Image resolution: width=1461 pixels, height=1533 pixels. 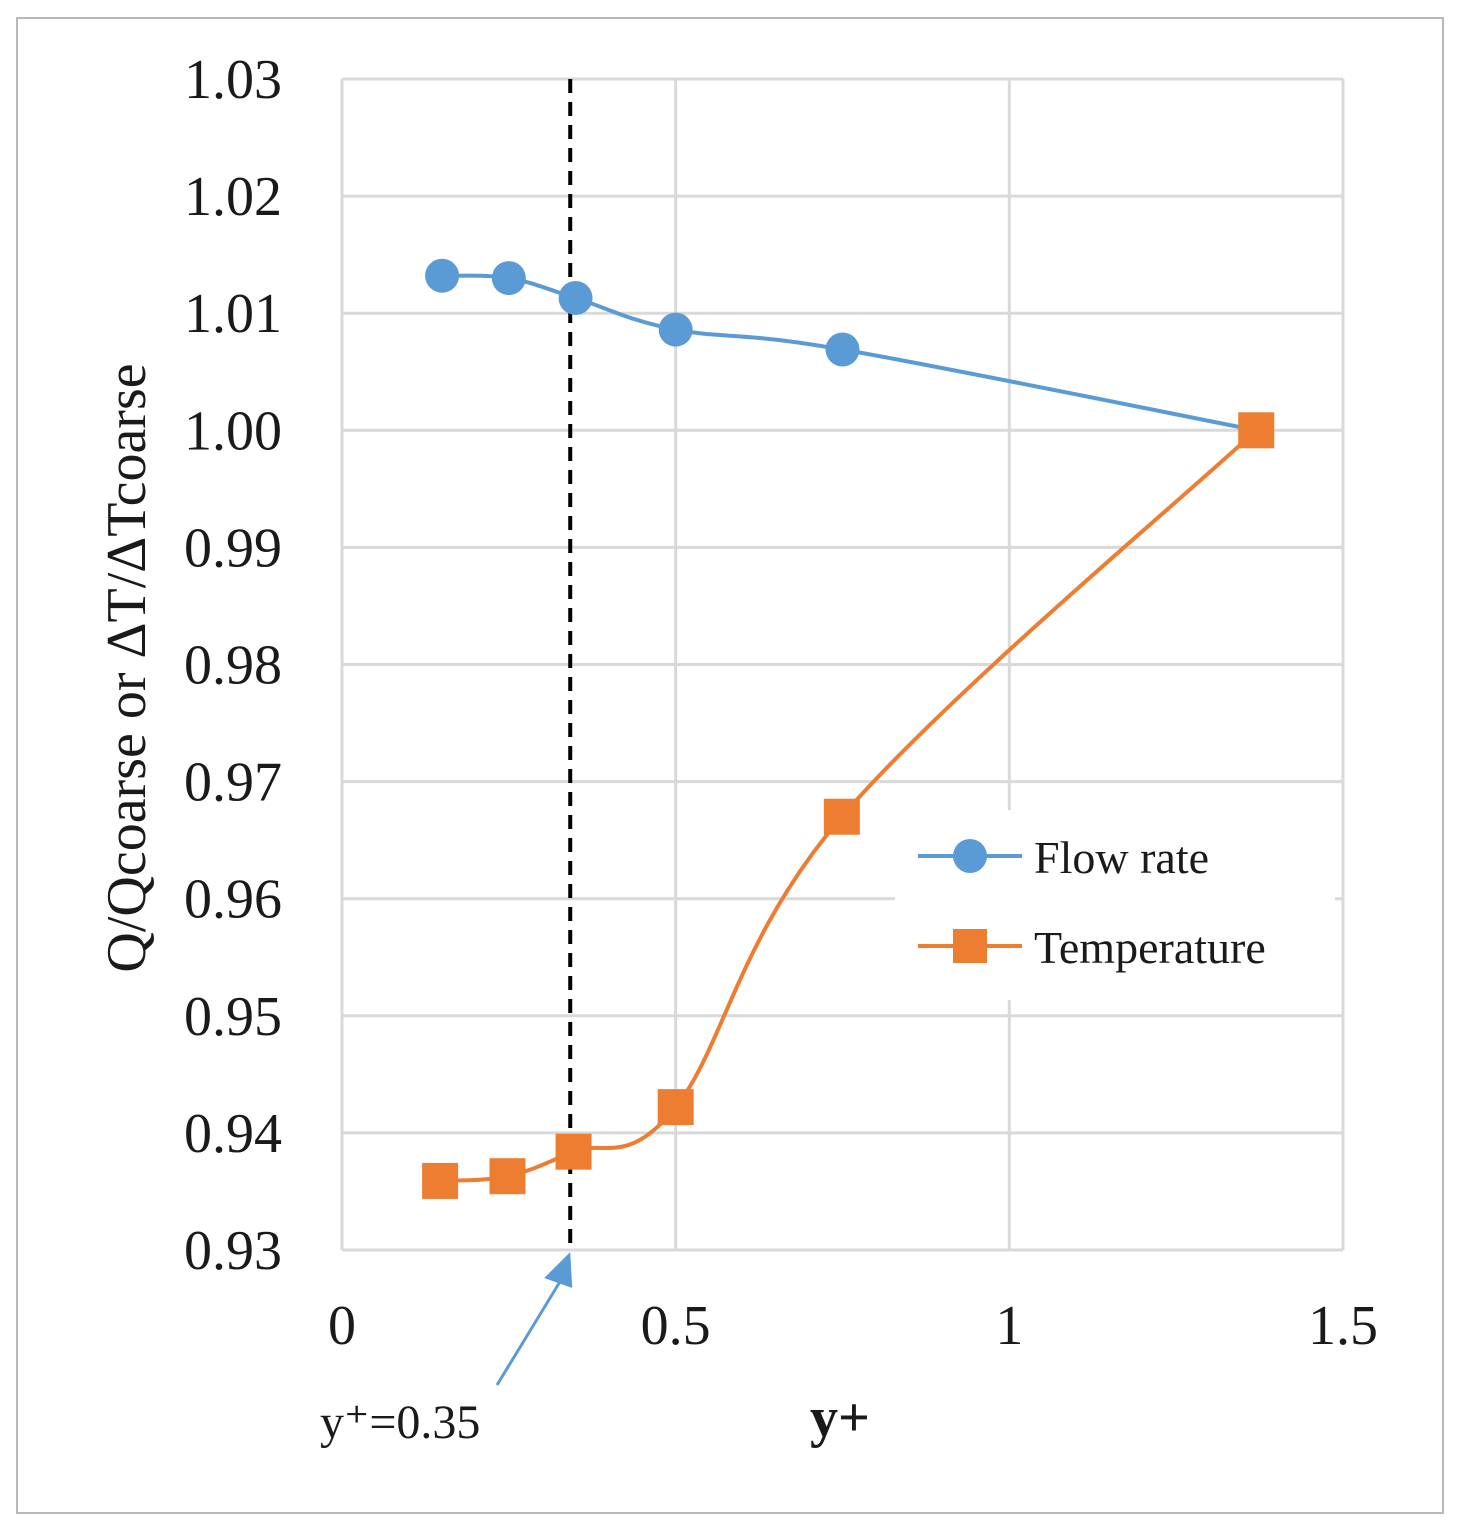 What do you see at coordinates (400, 1422) in the screenshot?
I see `annotation-label: y⁺=0.35` at bounding box center [400, 1422].